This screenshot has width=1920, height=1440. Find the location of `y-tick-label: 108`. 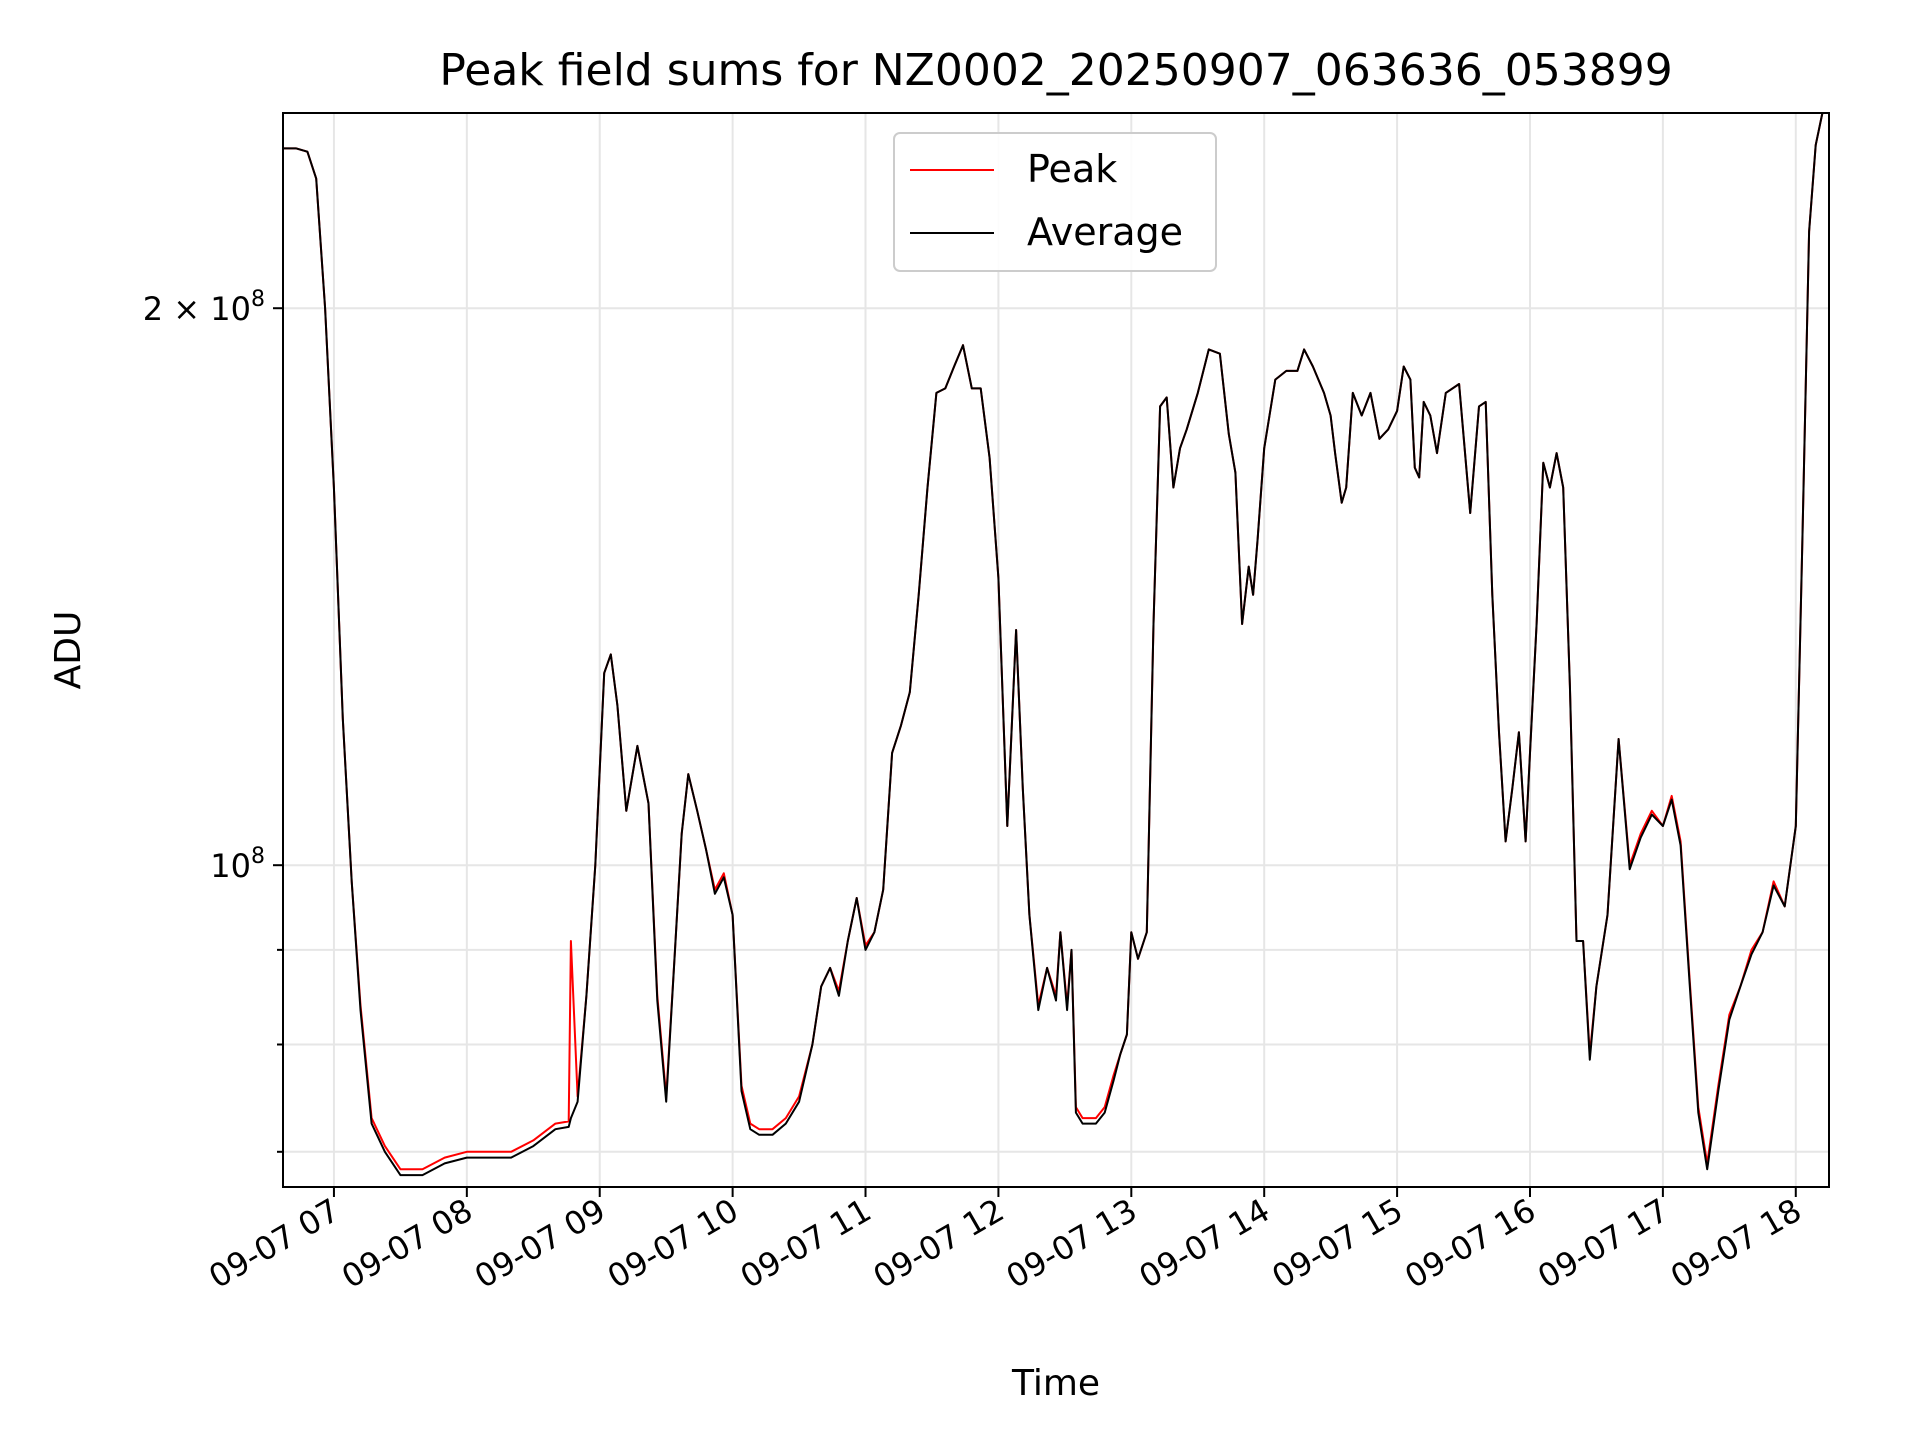

y-tick-label: 108 is located at coordinates (237, 864).